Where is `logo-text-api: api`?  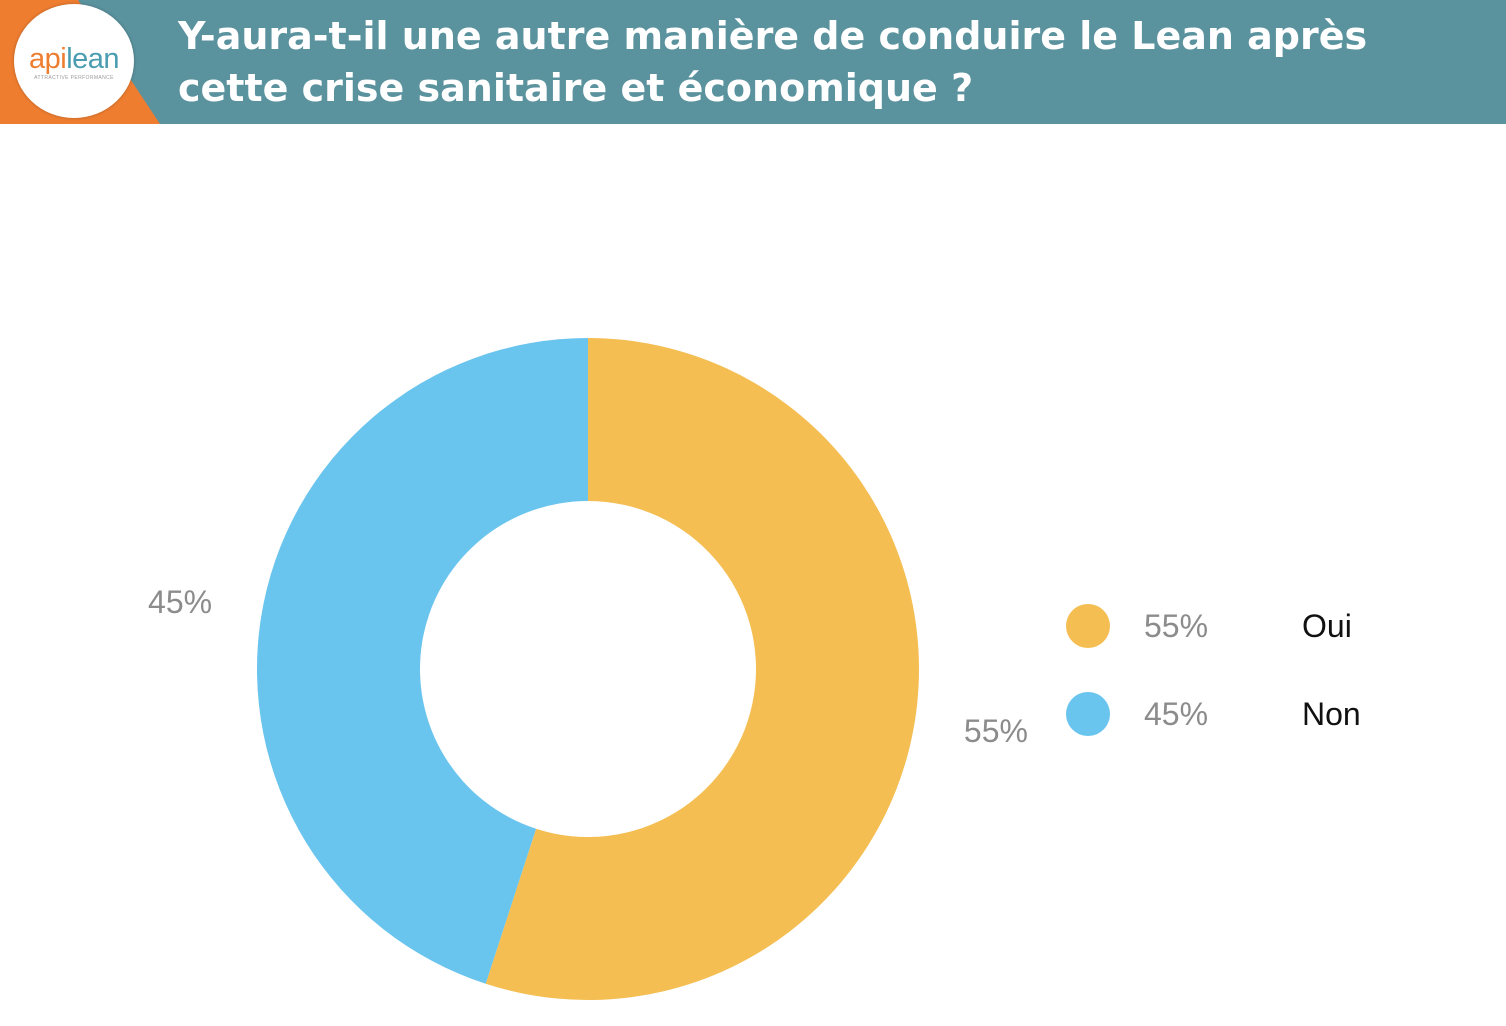
logo-text-api: api is located at coordinates (47, 58).